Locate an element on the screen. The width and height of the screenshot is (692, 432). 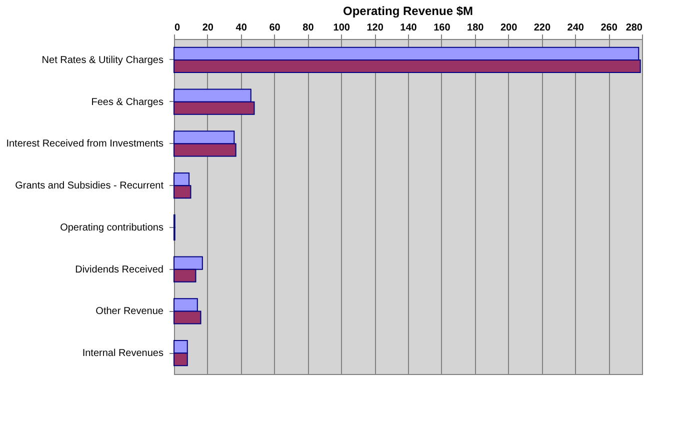
x-tick-label: 100 is located at coordinates (341, 28).